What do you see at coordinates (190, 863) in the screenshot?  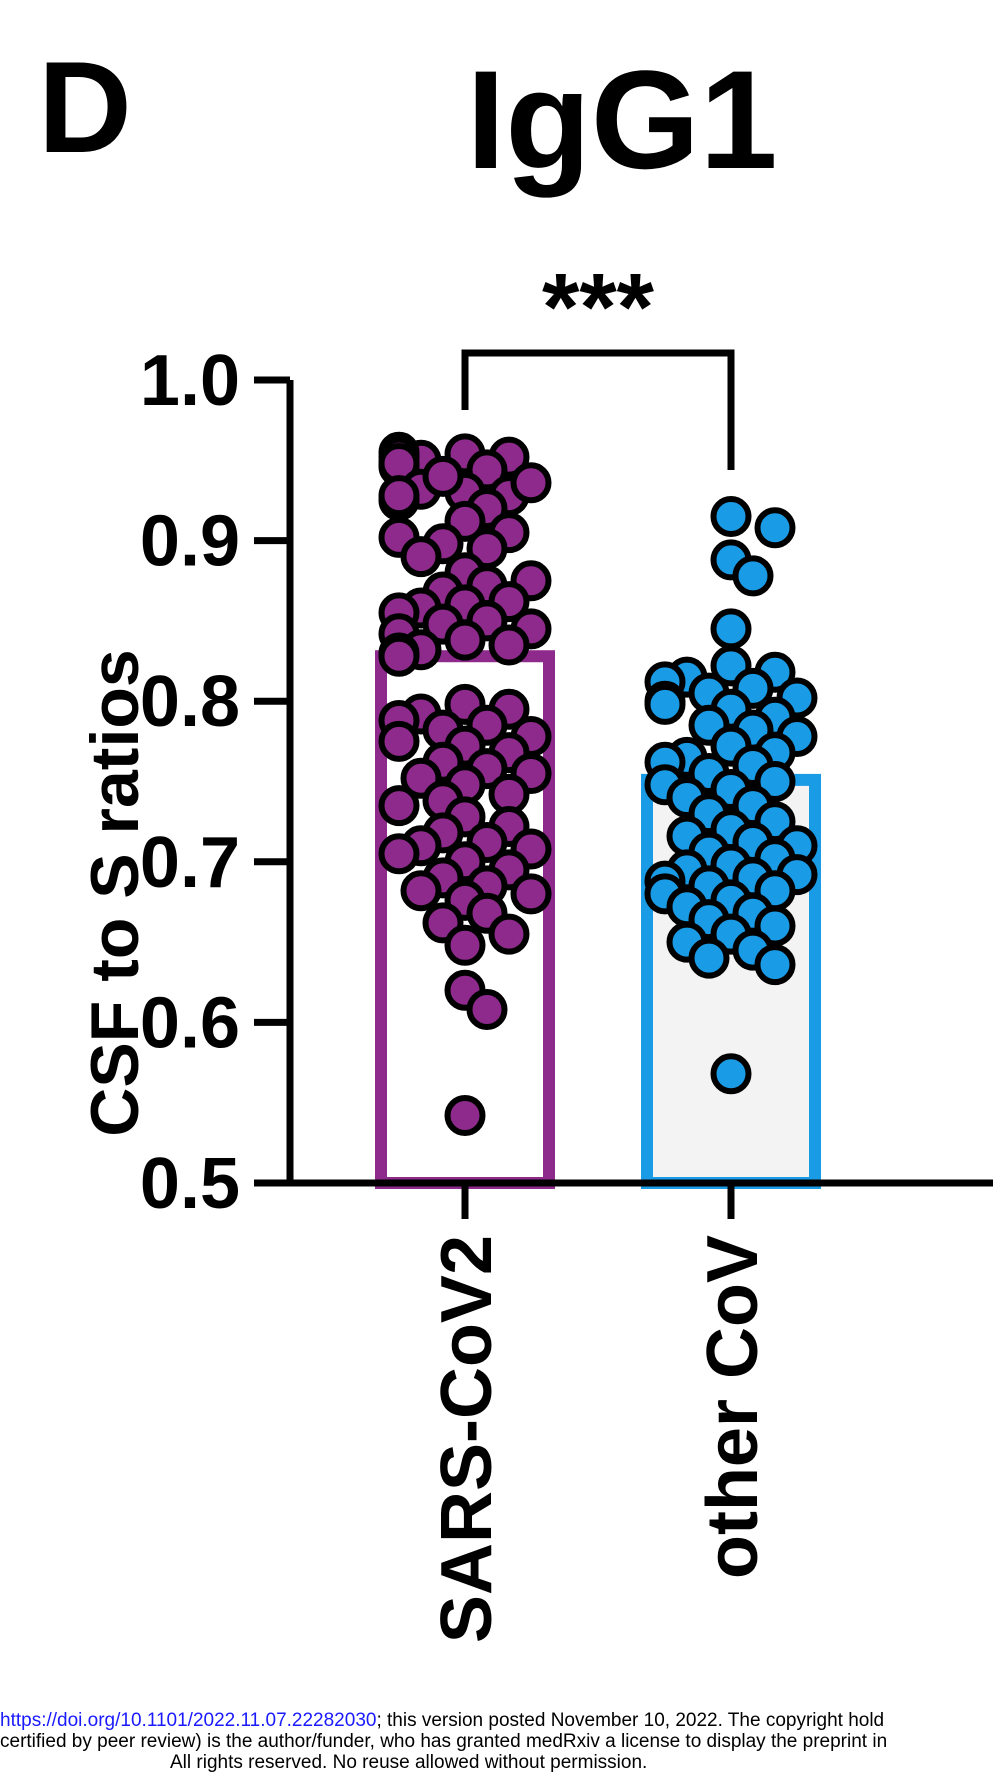 I see `y-tick-label: 0.7` at bounding box center [190, 863].